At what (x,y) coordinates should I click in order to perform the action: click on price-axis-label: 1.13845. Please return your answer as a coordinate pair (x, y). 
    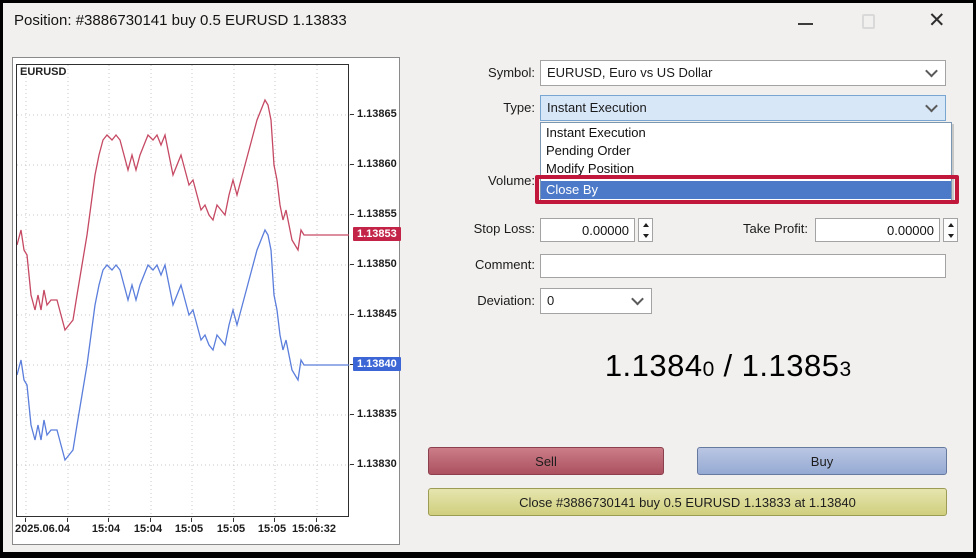
    Looking at the image, I should click on (373, 314).